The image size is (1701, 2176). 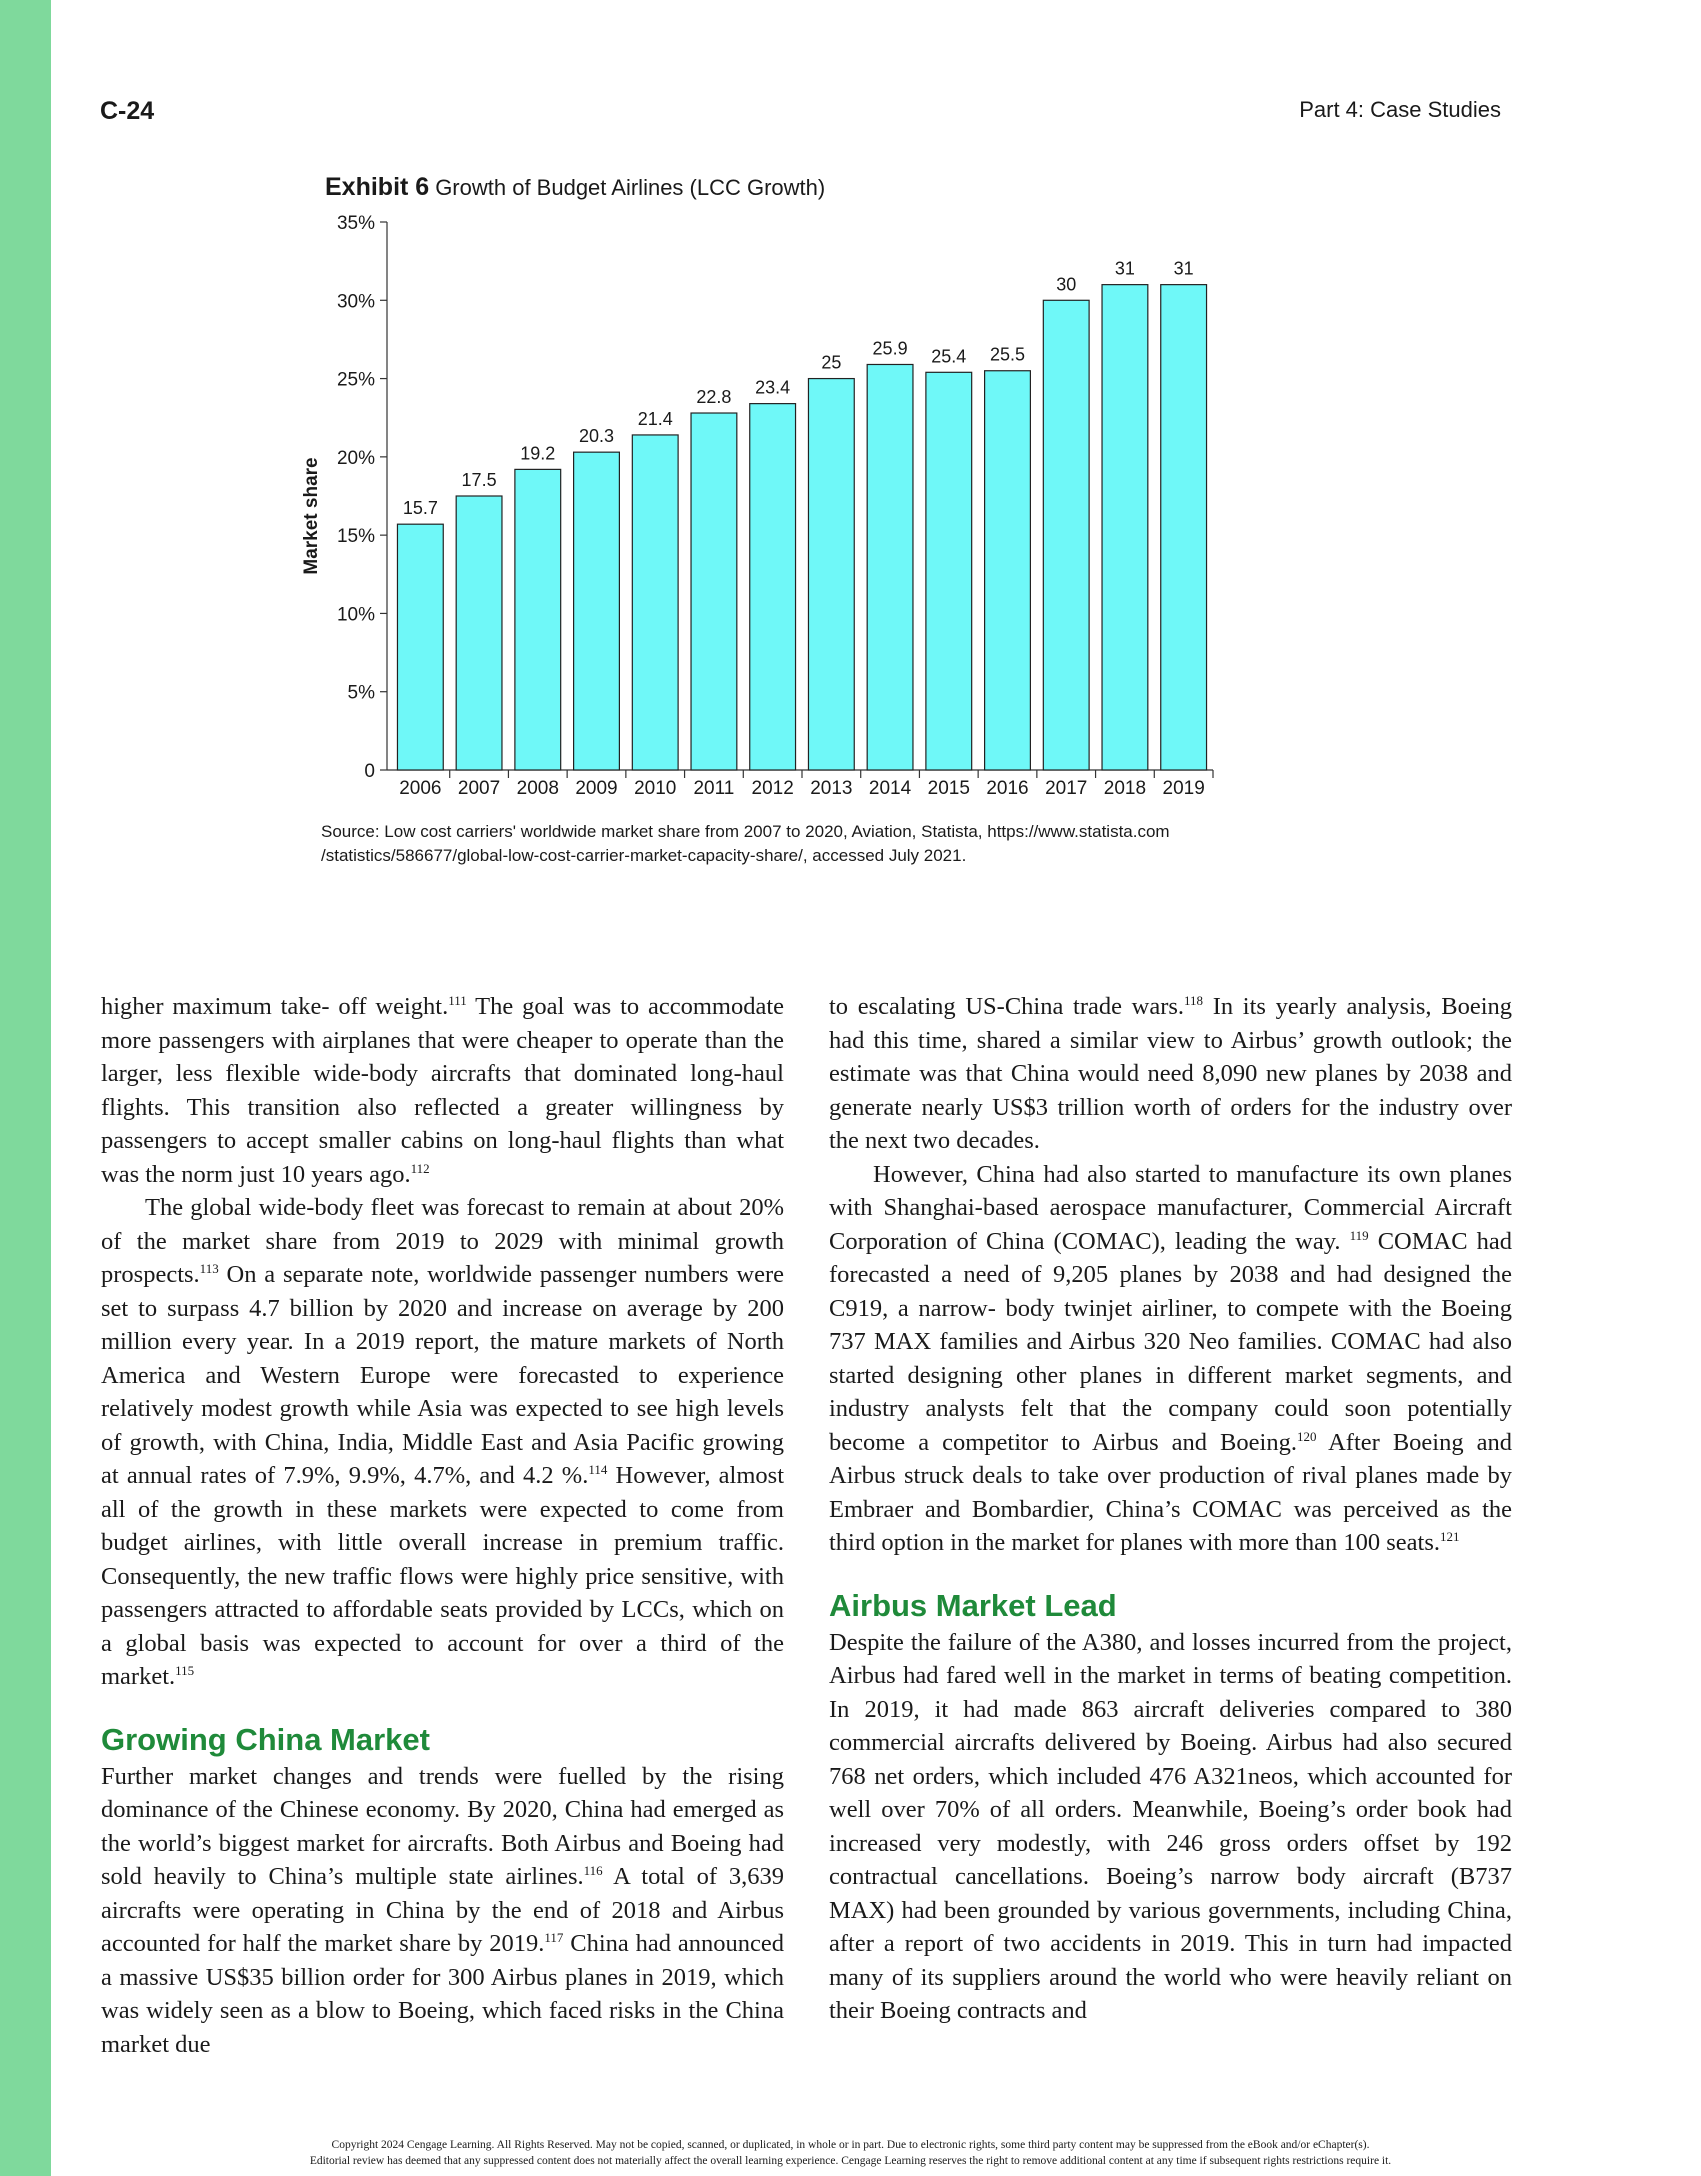 I want to click on bar-2016, so click(x=1007, y=570).